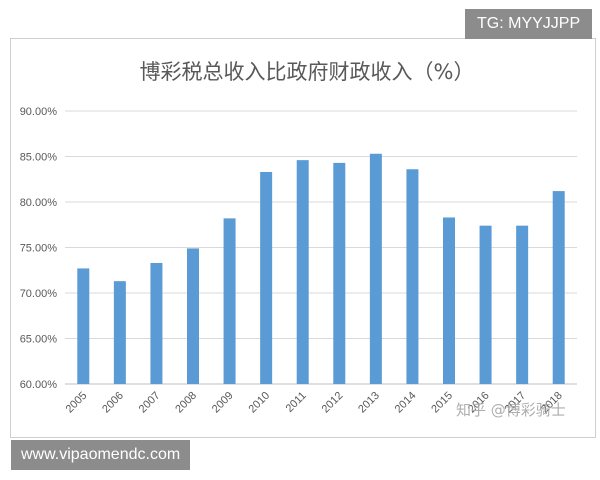  I want to click on x-tick-label: 2008, so click(186, 403).